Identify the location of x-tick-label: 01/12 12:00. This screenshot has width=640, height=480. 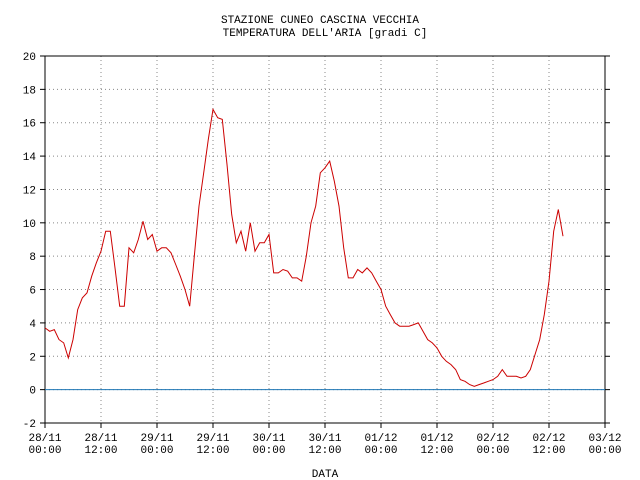
(436, 445).